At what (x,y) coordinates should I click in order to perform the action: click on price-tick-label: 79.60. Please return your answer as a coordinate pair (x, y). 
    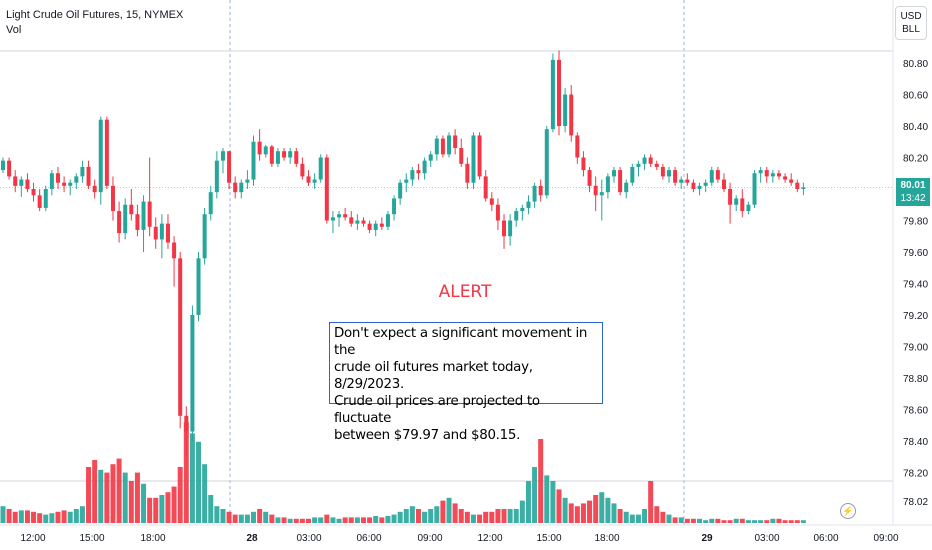
    Looking at the image, I should click on (915, 253).